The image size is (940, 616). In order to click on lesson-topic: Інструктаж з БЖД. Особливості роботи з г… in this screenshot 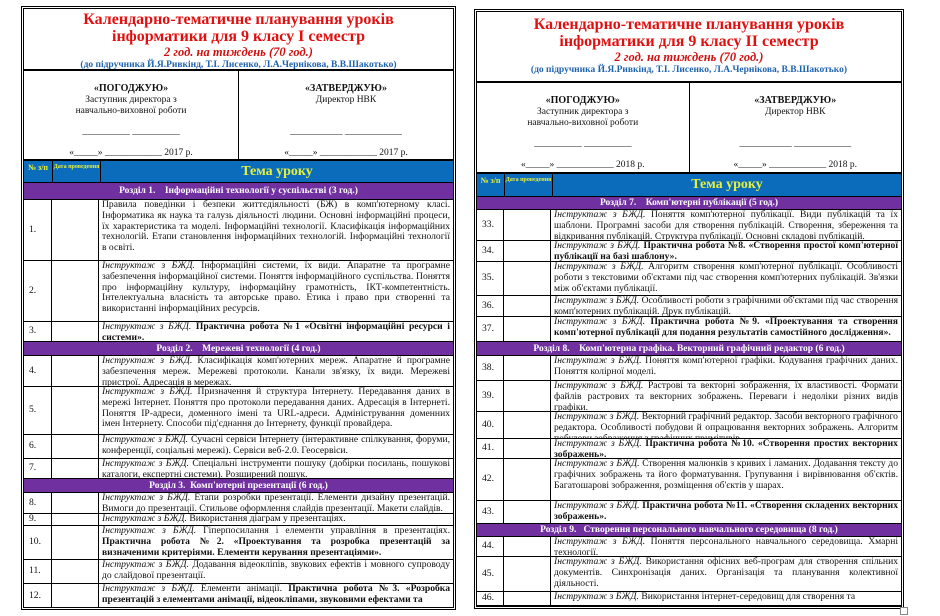, I will do `click(726, 306)`.